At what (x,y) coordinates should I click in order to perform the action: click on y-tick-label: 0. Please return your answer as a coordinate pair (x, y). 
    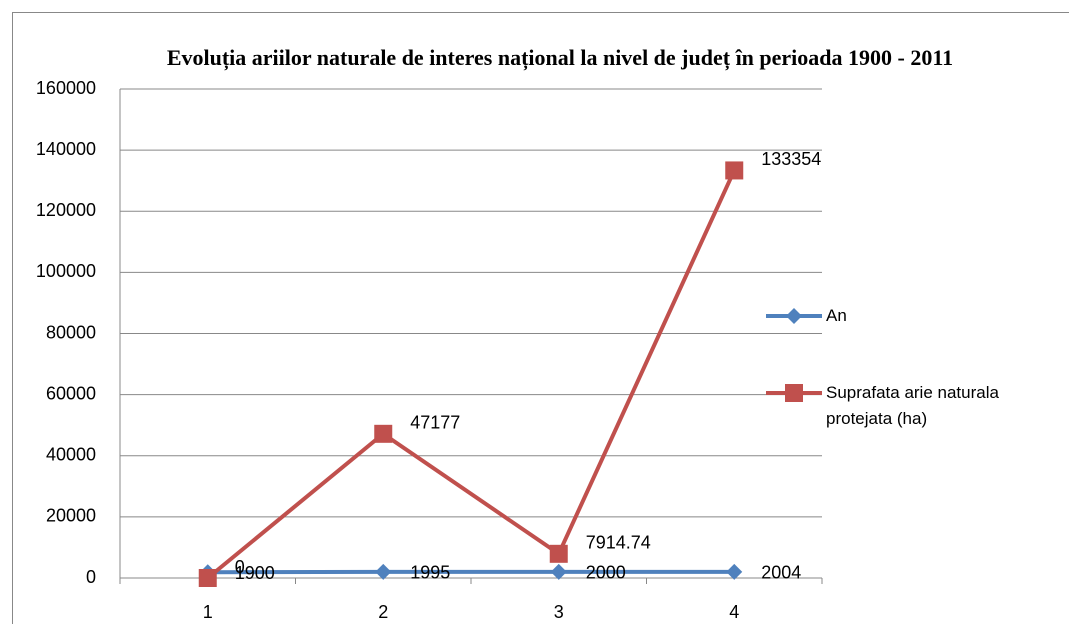
    Looking at the image, I should click on (91, 577).